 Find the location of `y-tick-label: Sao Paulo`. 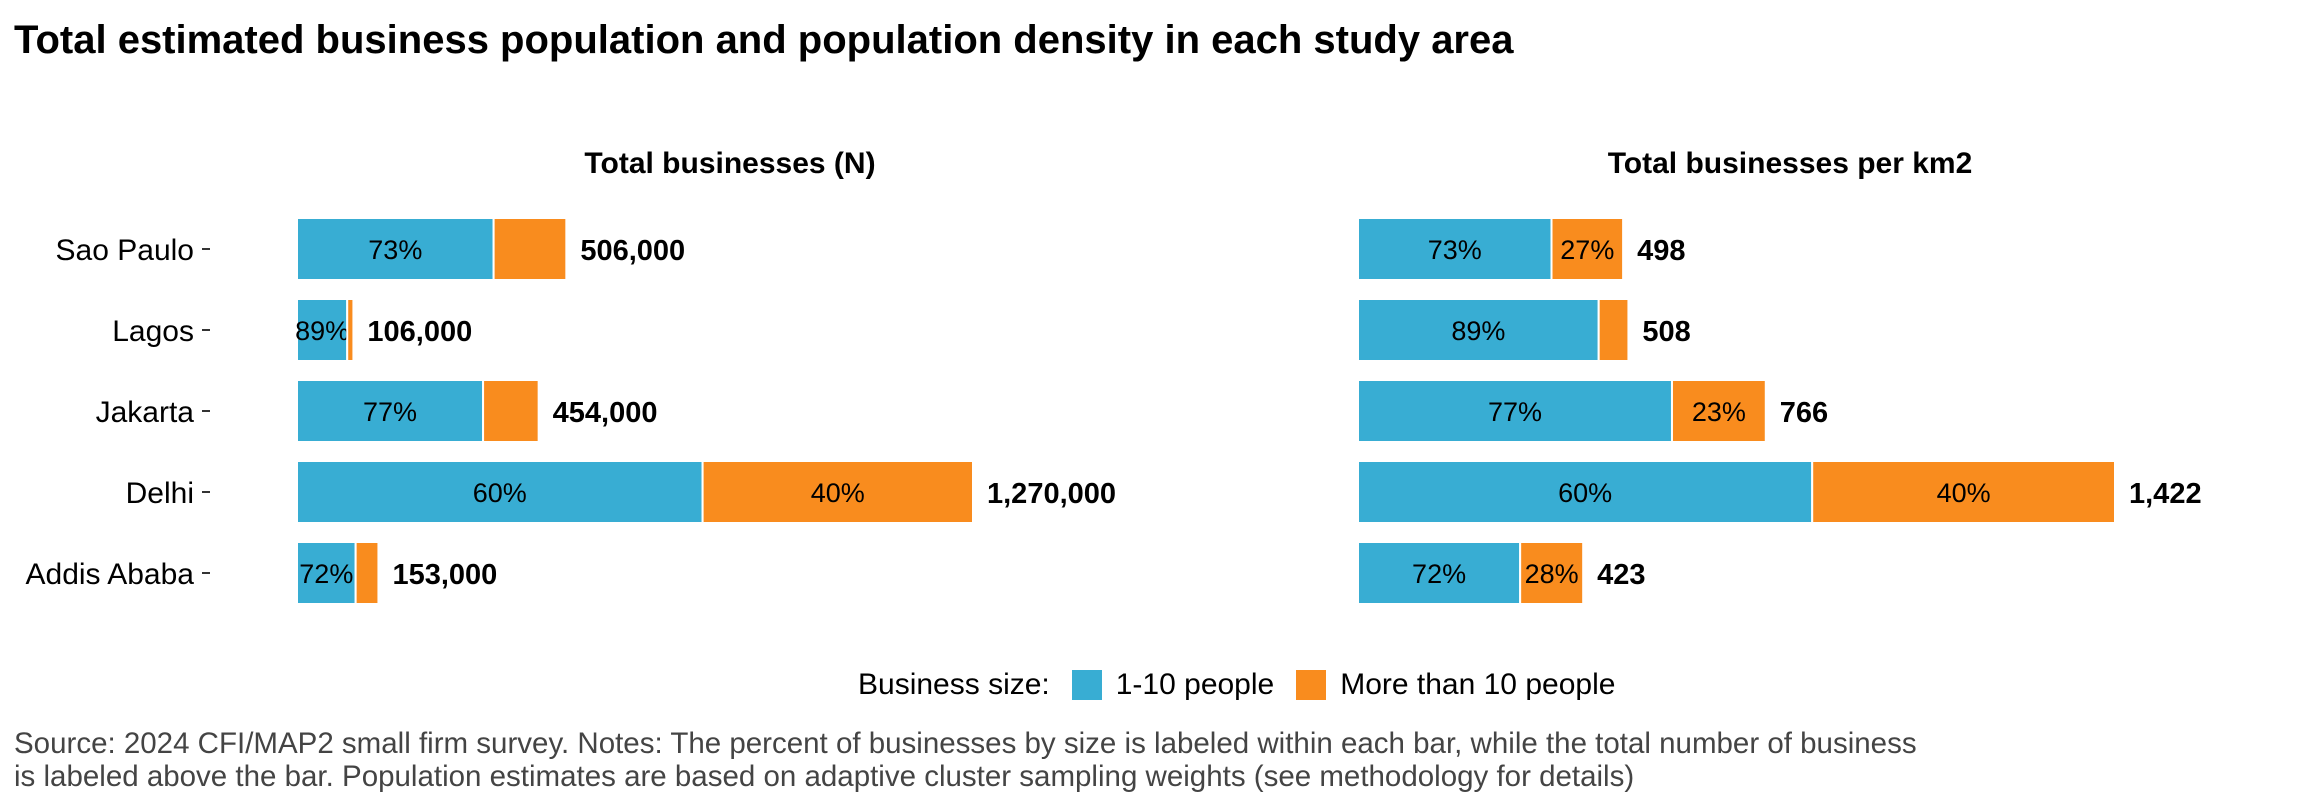

y-tick-label: Sao Paulo is located at coordinates (125, 250).